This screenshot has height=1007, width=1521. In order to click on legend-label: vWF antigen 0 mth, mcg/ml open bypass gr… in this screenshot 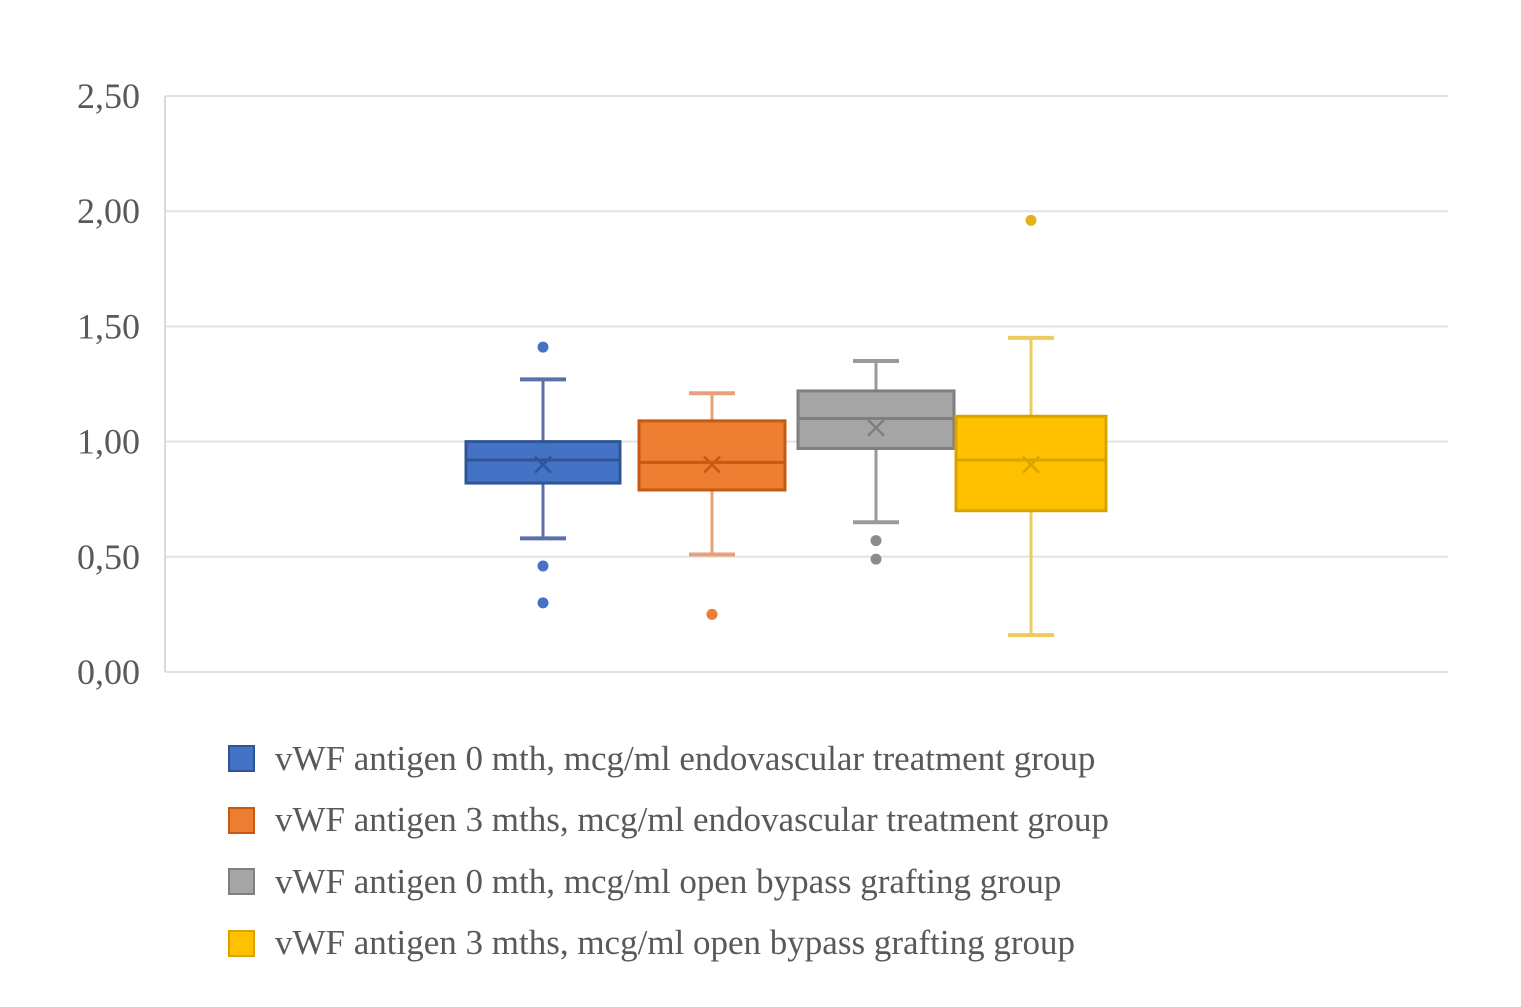, I will do `click(668, 881)`.